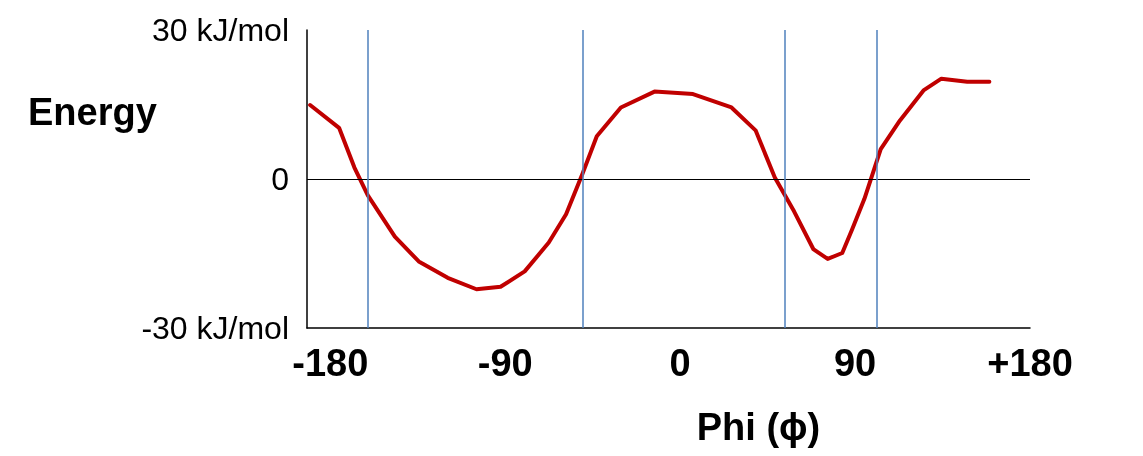  Describe the element at coordinates (758, 427) in the screenshot. I see `x-axis-title: Phi (ϕ)` at that location.